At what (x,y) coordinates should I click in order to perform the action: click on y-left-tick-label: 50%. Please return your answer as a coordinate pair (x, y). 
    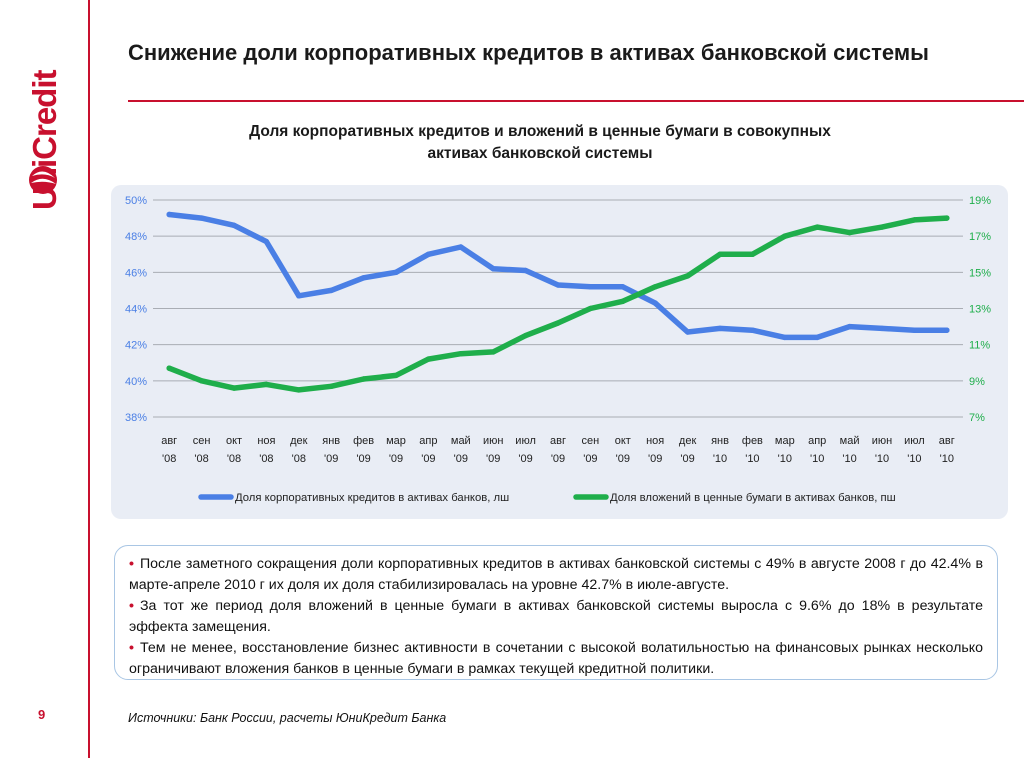
    Looking at the image, I should click on (136, 201).